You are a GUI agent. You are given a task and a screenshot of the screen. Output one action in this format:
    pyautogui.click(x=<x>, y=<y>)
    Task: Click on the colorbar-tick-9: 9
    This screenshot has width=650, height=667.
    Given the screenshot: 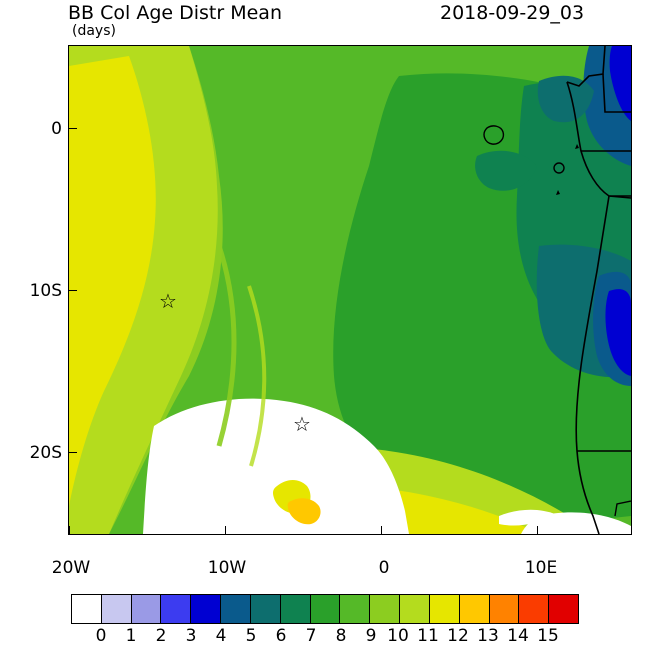 What is the action you would take?
    pyautogui.click(x=371, y=636)
    